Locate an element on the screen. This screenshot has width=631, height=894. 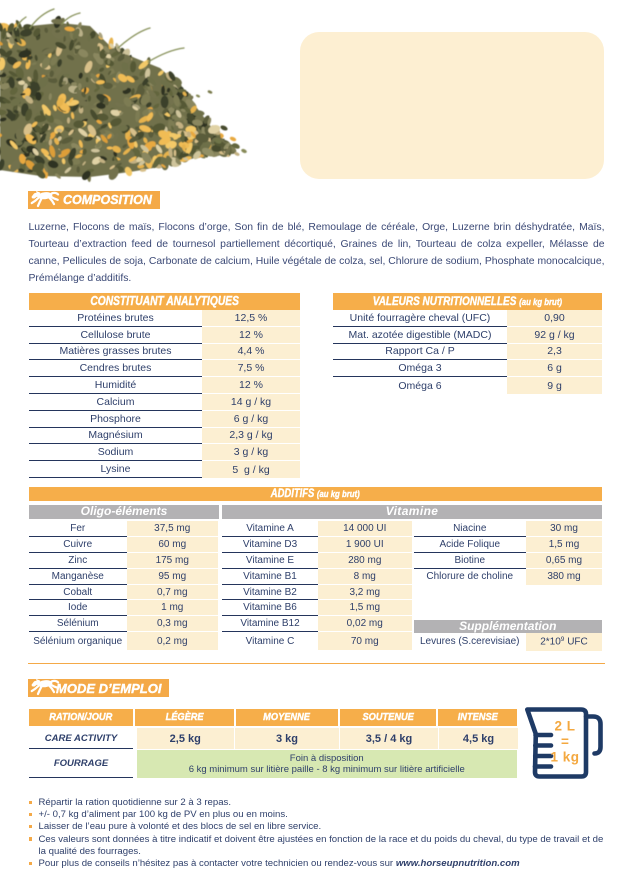
svg-text: 1 kg is located at coordinates (564, 757).